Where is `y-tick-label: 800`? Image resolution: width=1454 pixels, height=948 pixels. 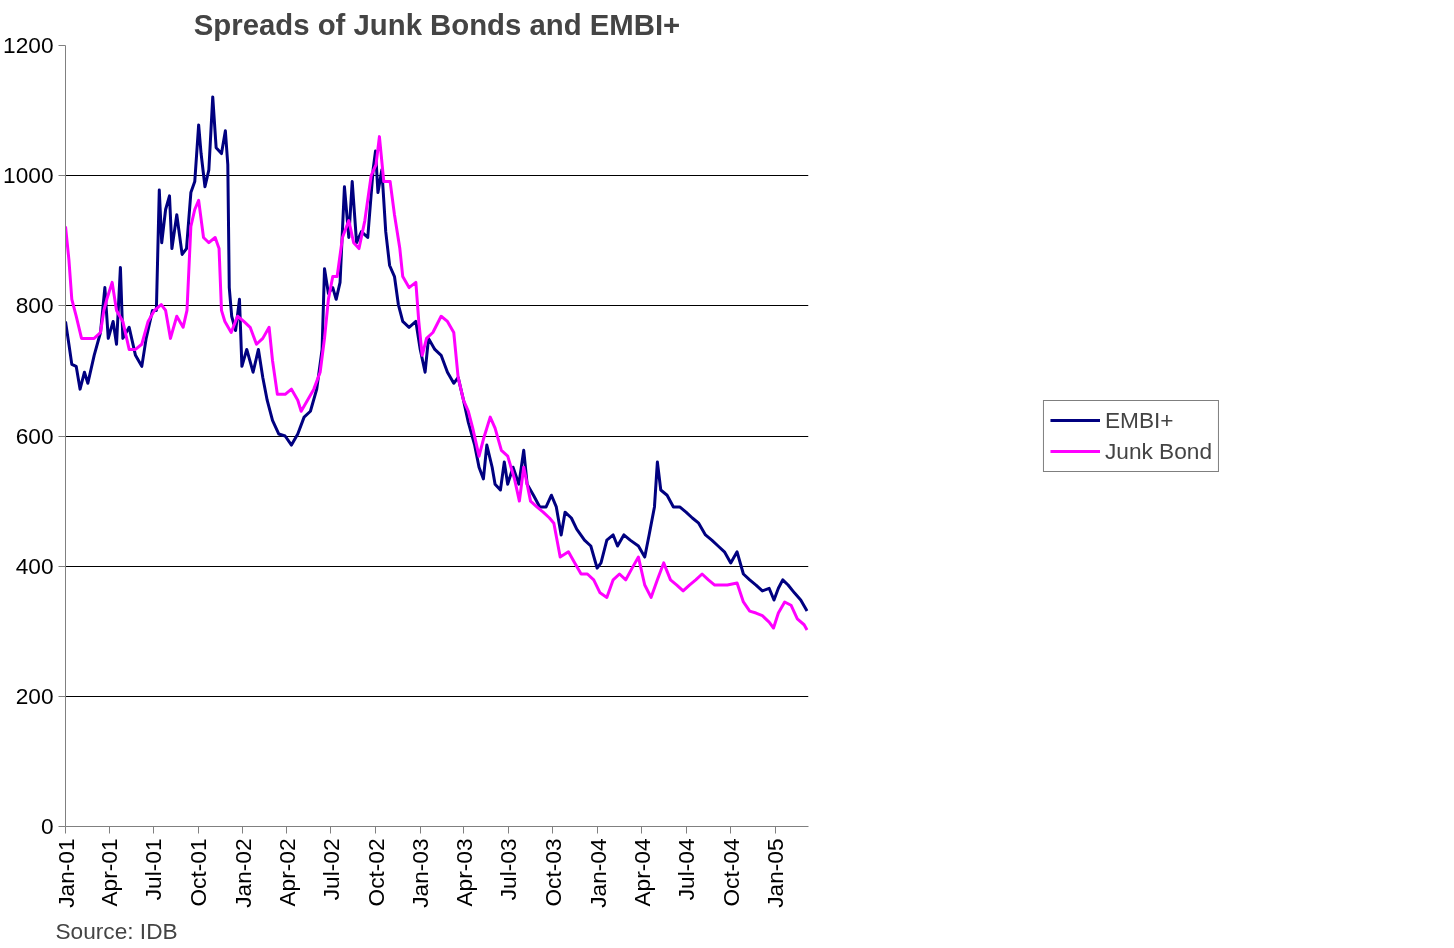 y-tick-label: 800 is located at coordinates (34, 305).